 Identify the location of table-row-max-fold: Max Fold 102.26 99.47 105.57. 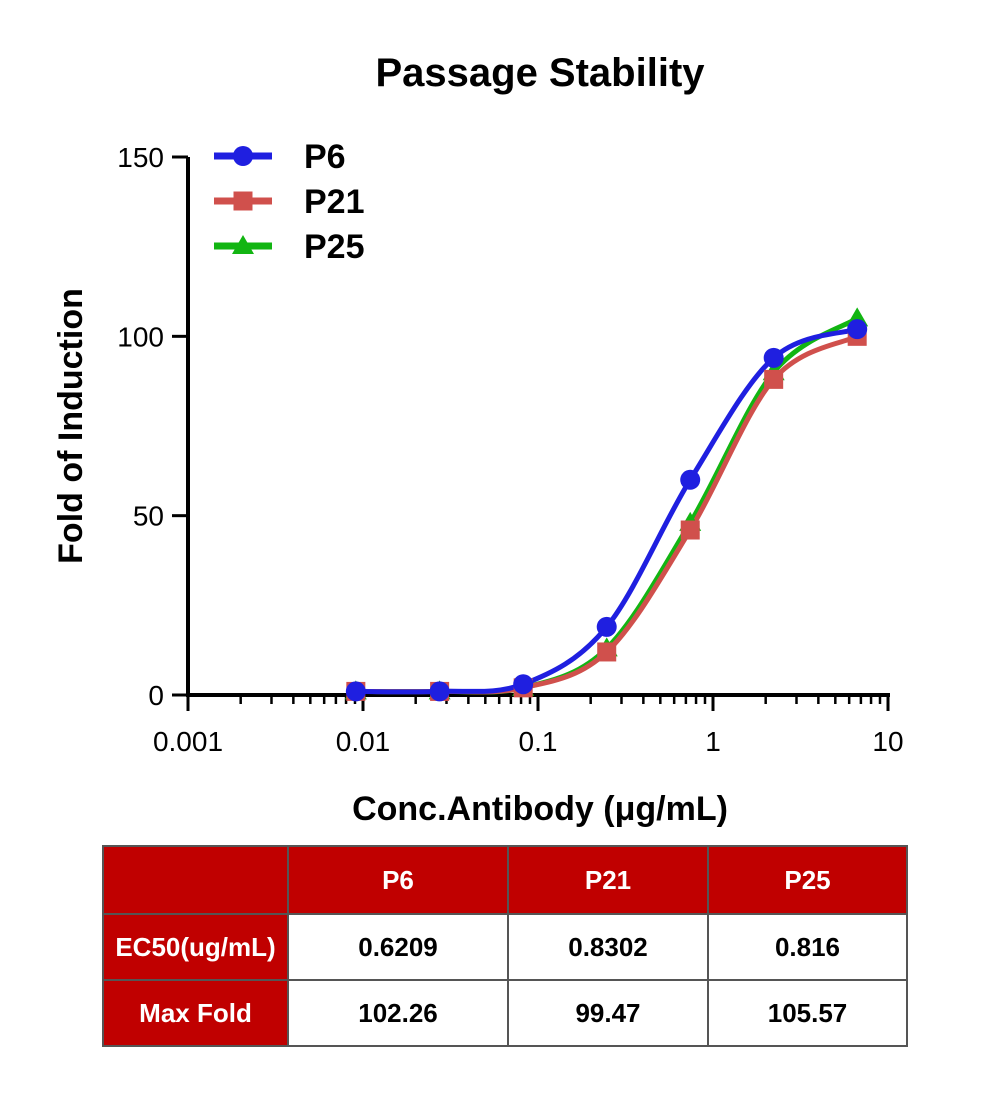
(505, 1013).